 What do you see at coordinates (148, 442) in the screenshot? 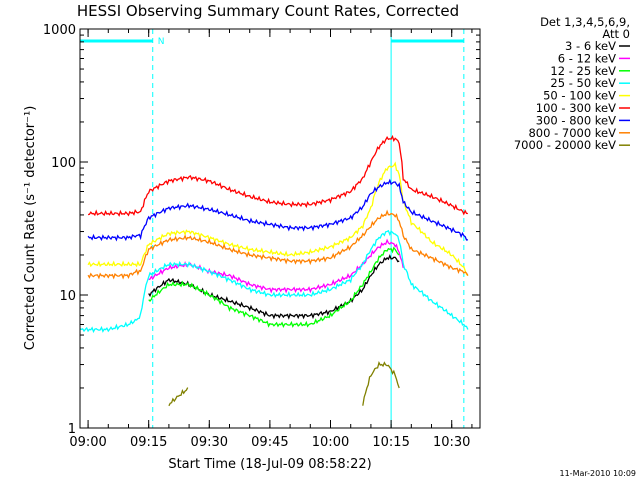
I see `x-tick-label: 09:15` at bounding box center [148, 442].